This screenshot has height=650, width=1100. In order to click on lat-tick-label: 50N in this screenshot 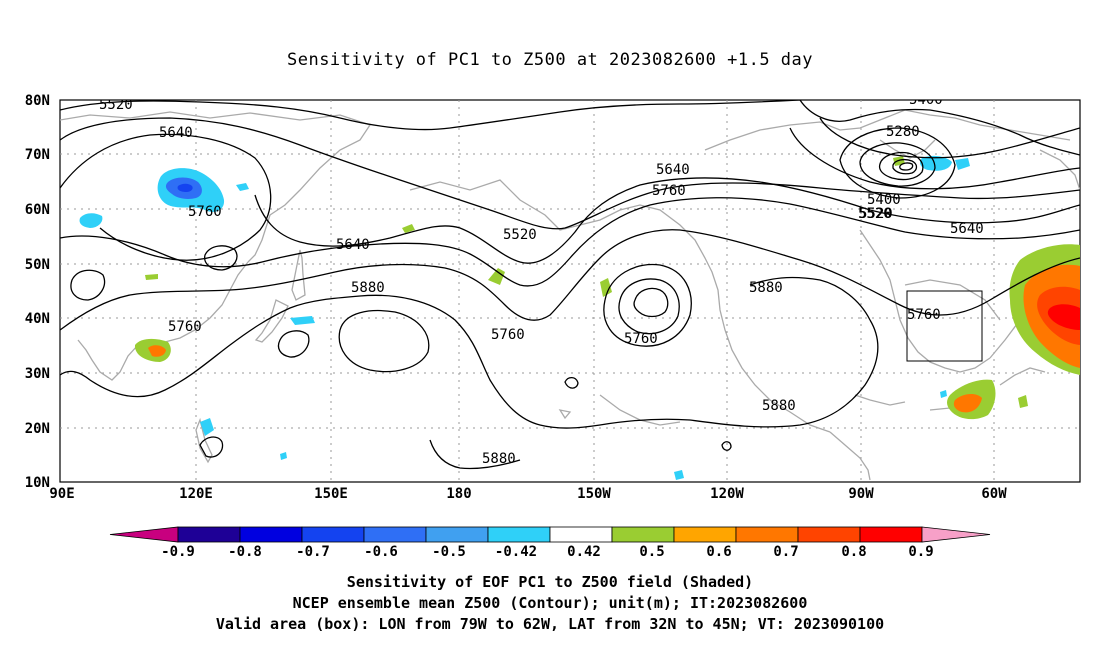, I will do `click(37, 265)`.